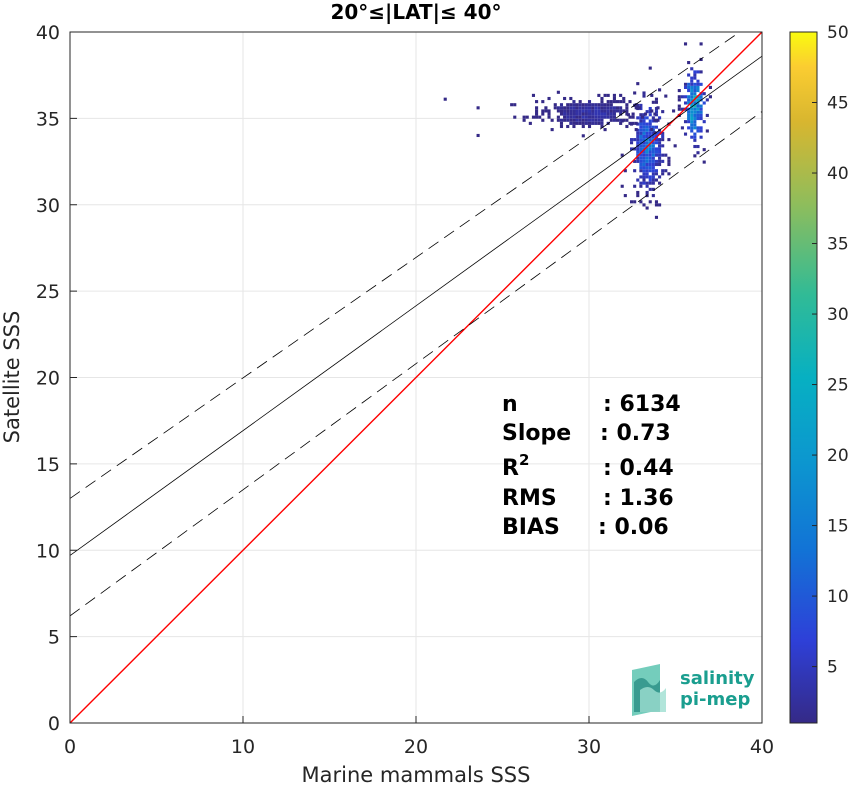 This screenshot has height=786, width=851. I want to click on colorbar-tick-label: 35, so click(838, 245).